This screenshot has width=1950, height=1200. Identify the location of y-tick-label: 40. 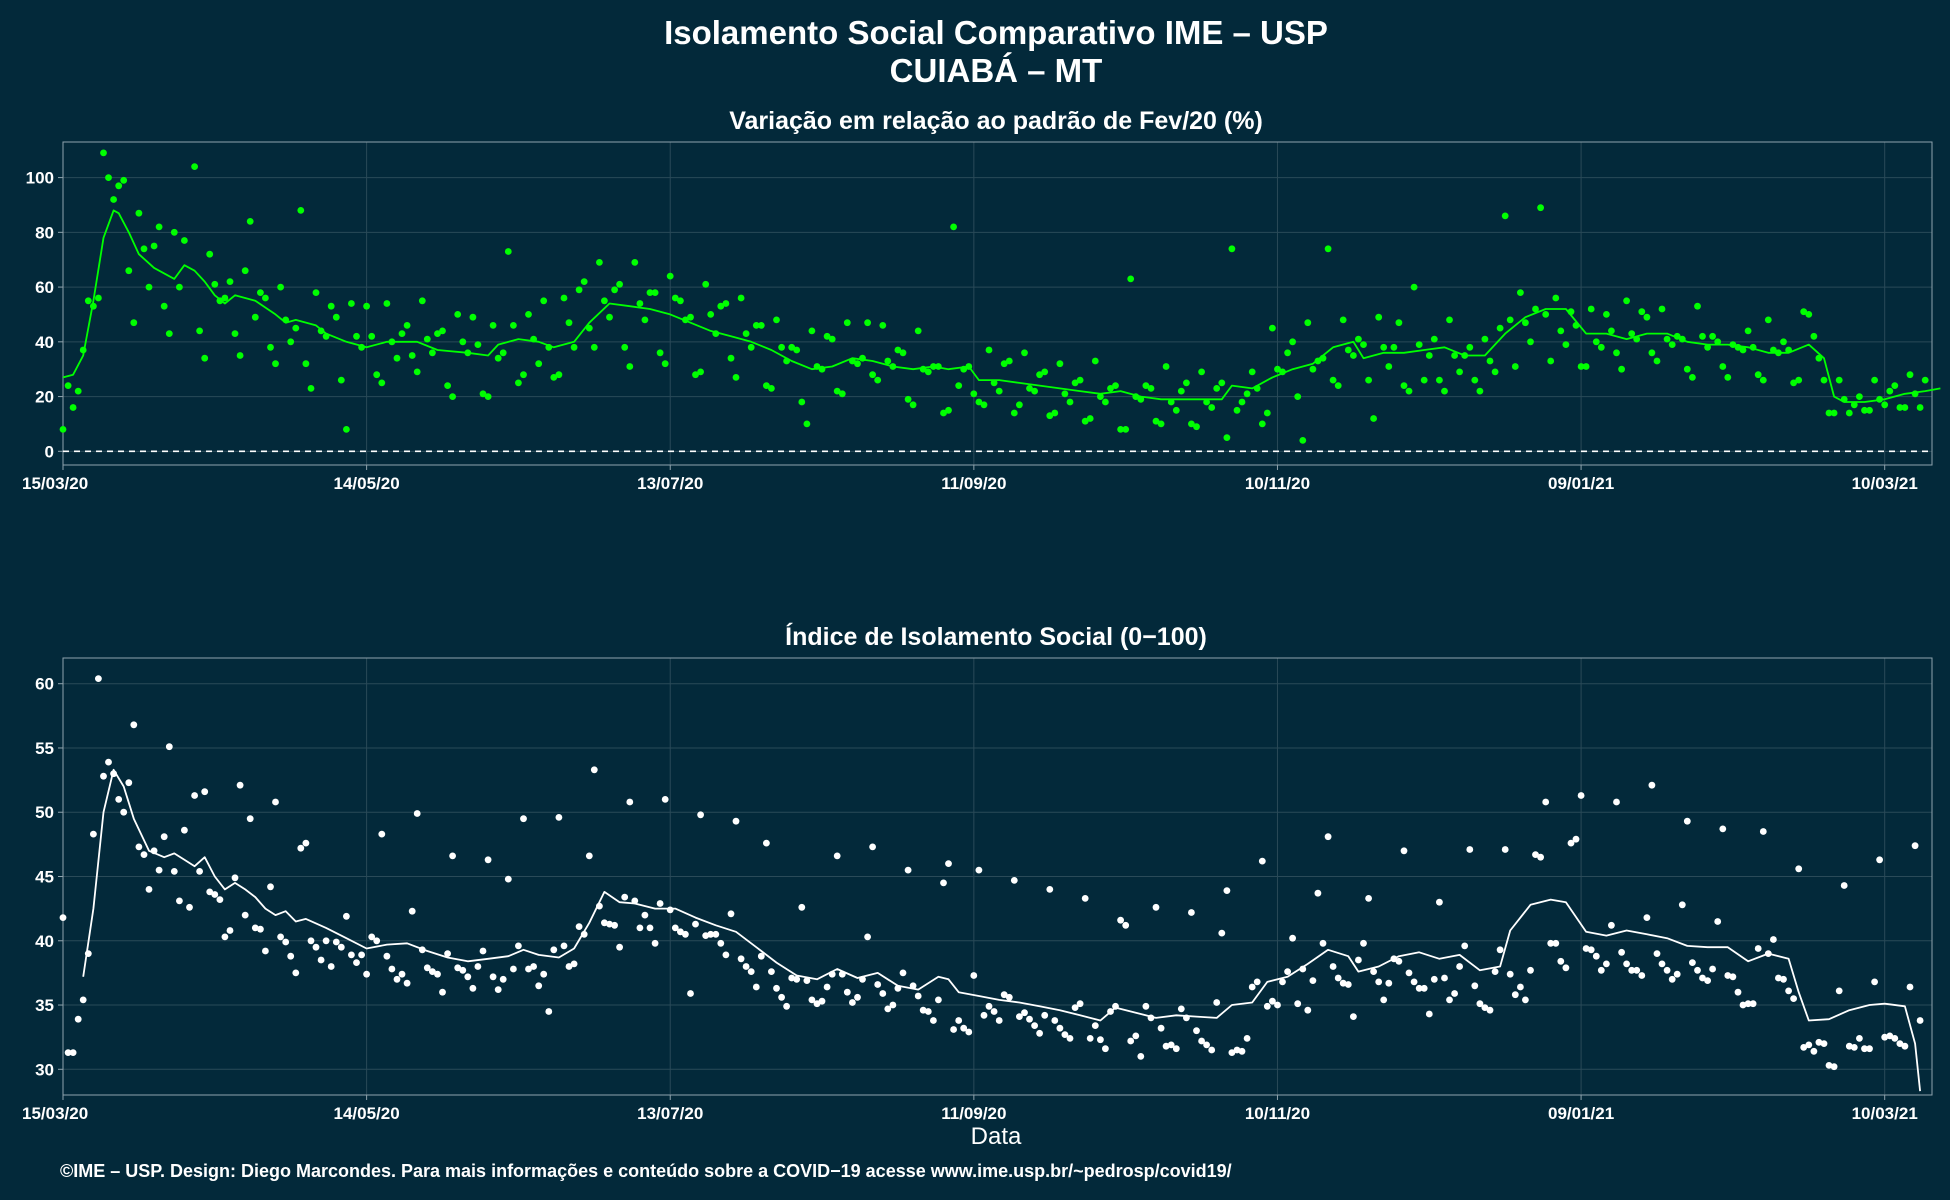
(44, 342).